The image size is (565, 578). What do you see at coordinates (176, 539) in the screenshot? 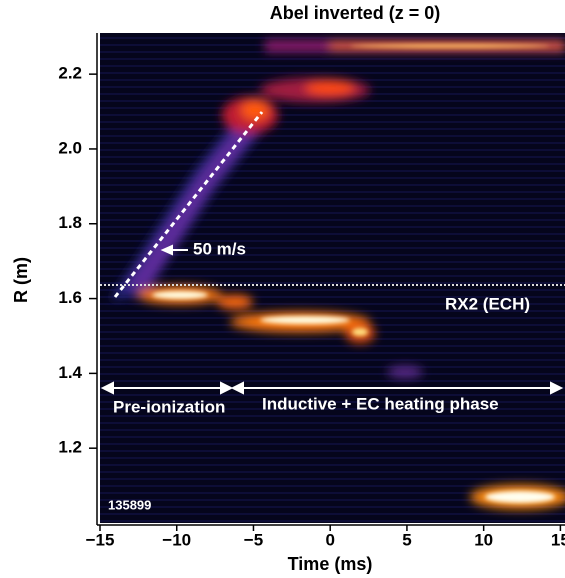
I see `x-tick-label: −10` at bounding box center [176, 539].